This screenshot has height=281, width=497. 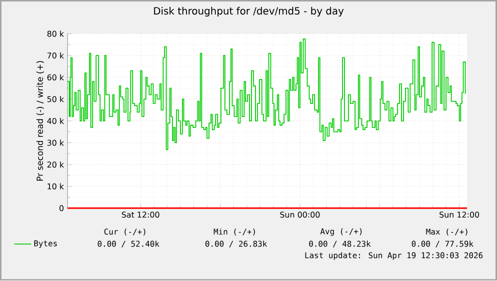 I want to click on y-axis-title: Pr second read (-) / write (+), so click(x=40, y=121).